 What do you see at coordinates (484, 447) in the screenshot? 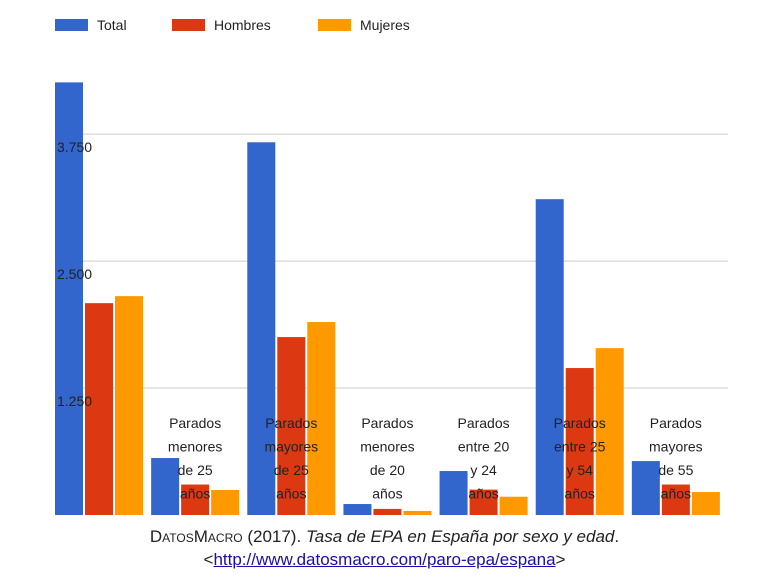
I see `x-tick-line: entre 20` at bounding box center [484, 447].